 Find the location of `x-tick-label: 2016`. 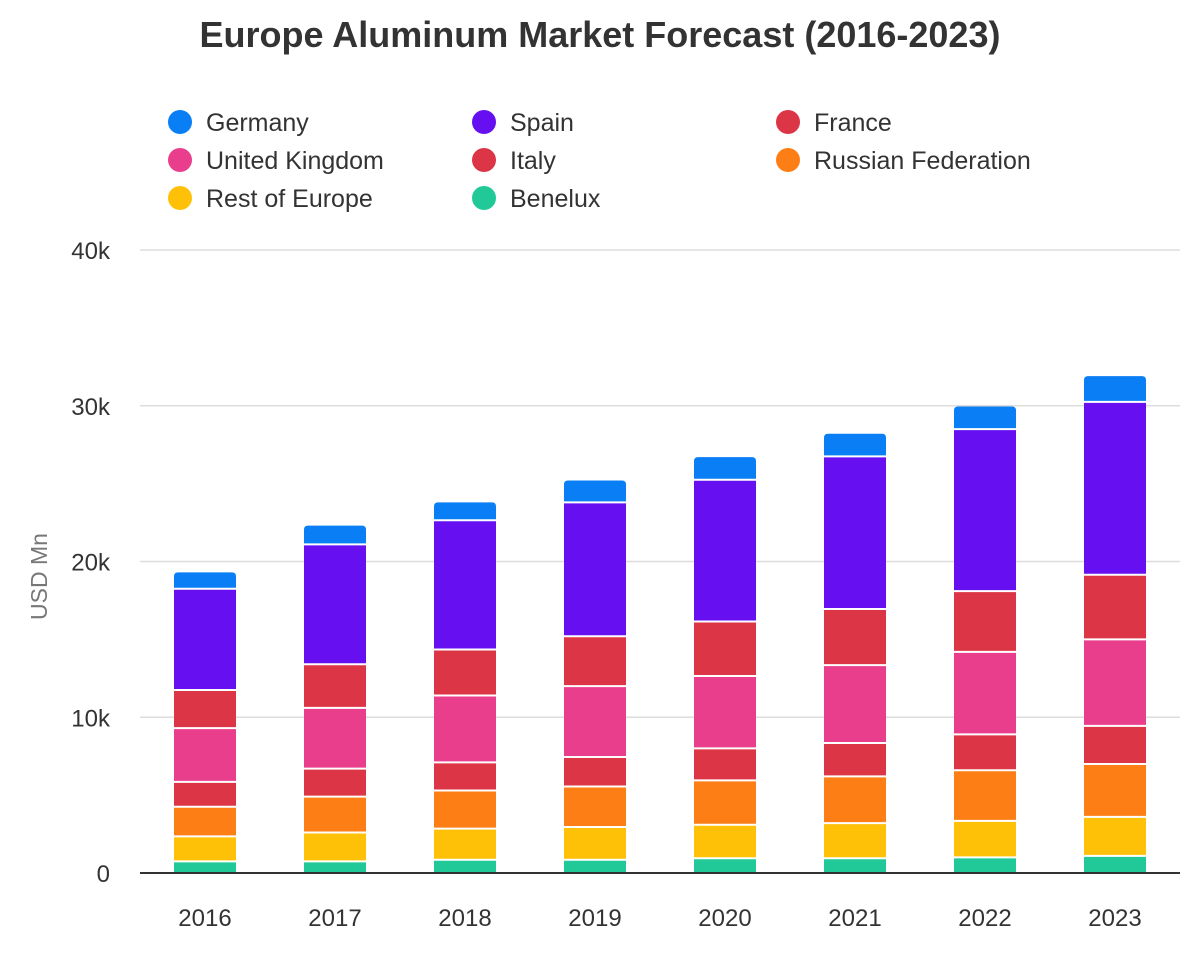

x-tick-label: 2016 is located at coordinates (204, 918).